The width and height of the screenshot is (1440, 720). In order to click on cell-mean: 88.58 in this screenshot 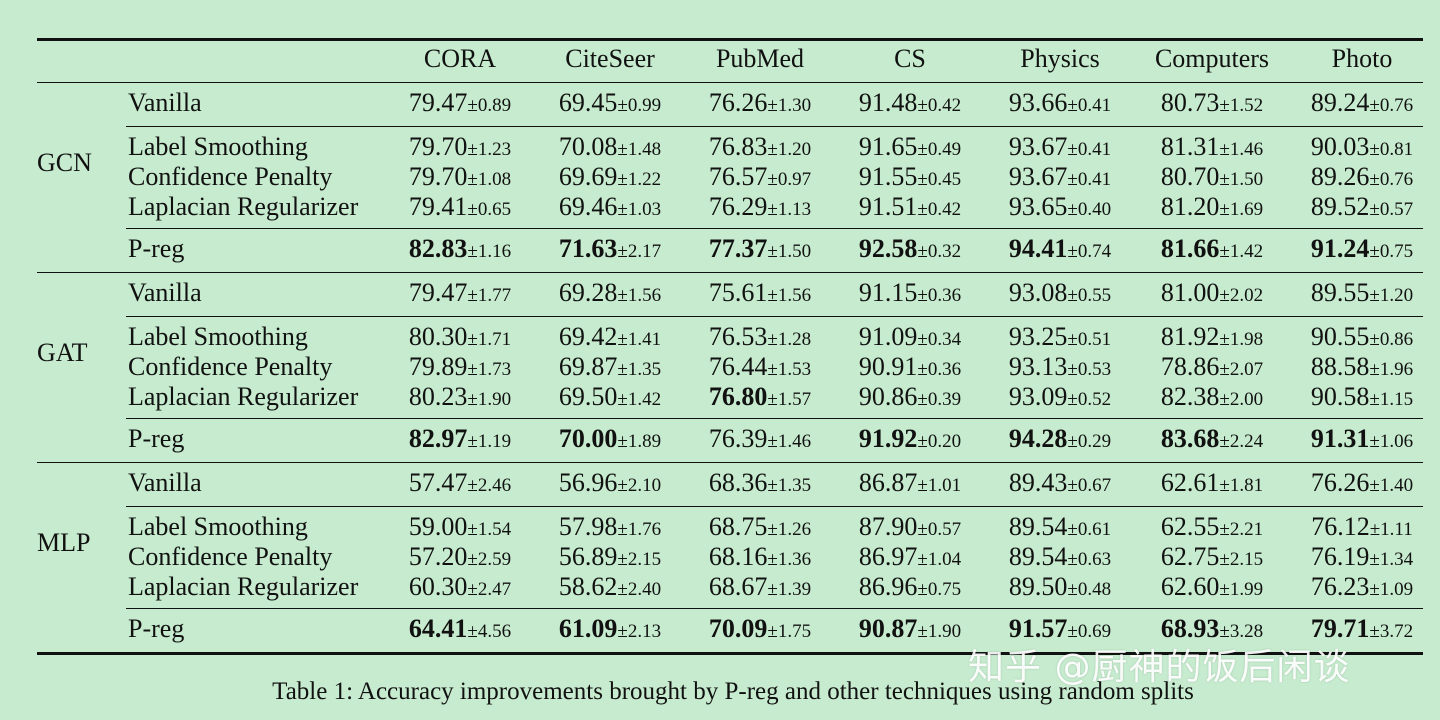, I will do `click(1340, 366)`.